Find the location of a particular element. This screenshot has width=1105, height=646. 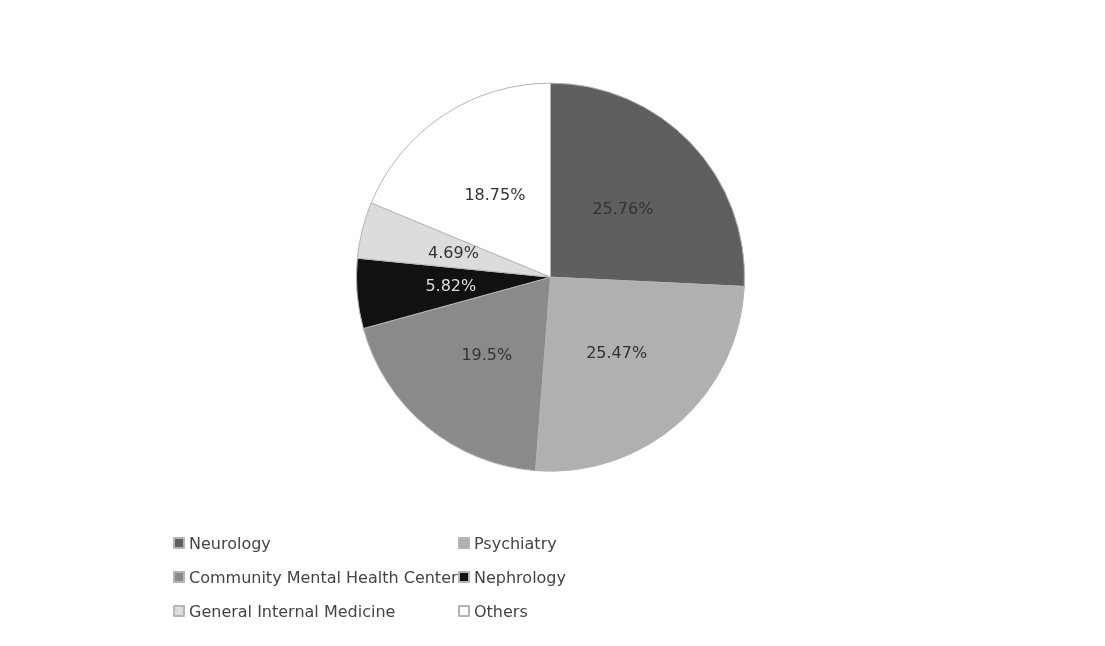

legend-label: Neurology is located at coordinates (230, 543).